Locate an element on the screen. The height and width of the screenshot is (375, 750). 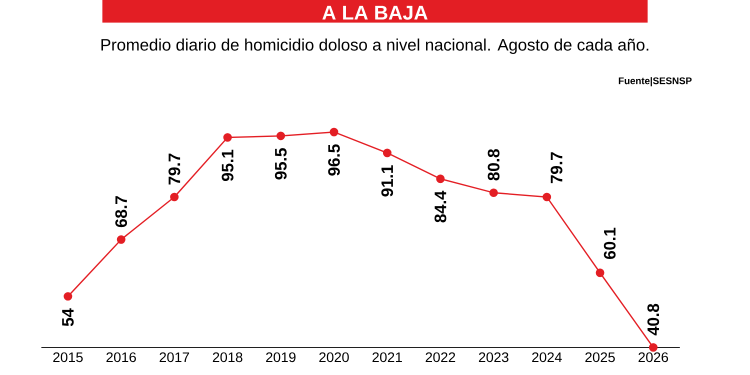
data-label: 95.1 is located at coordinates (228, 165).